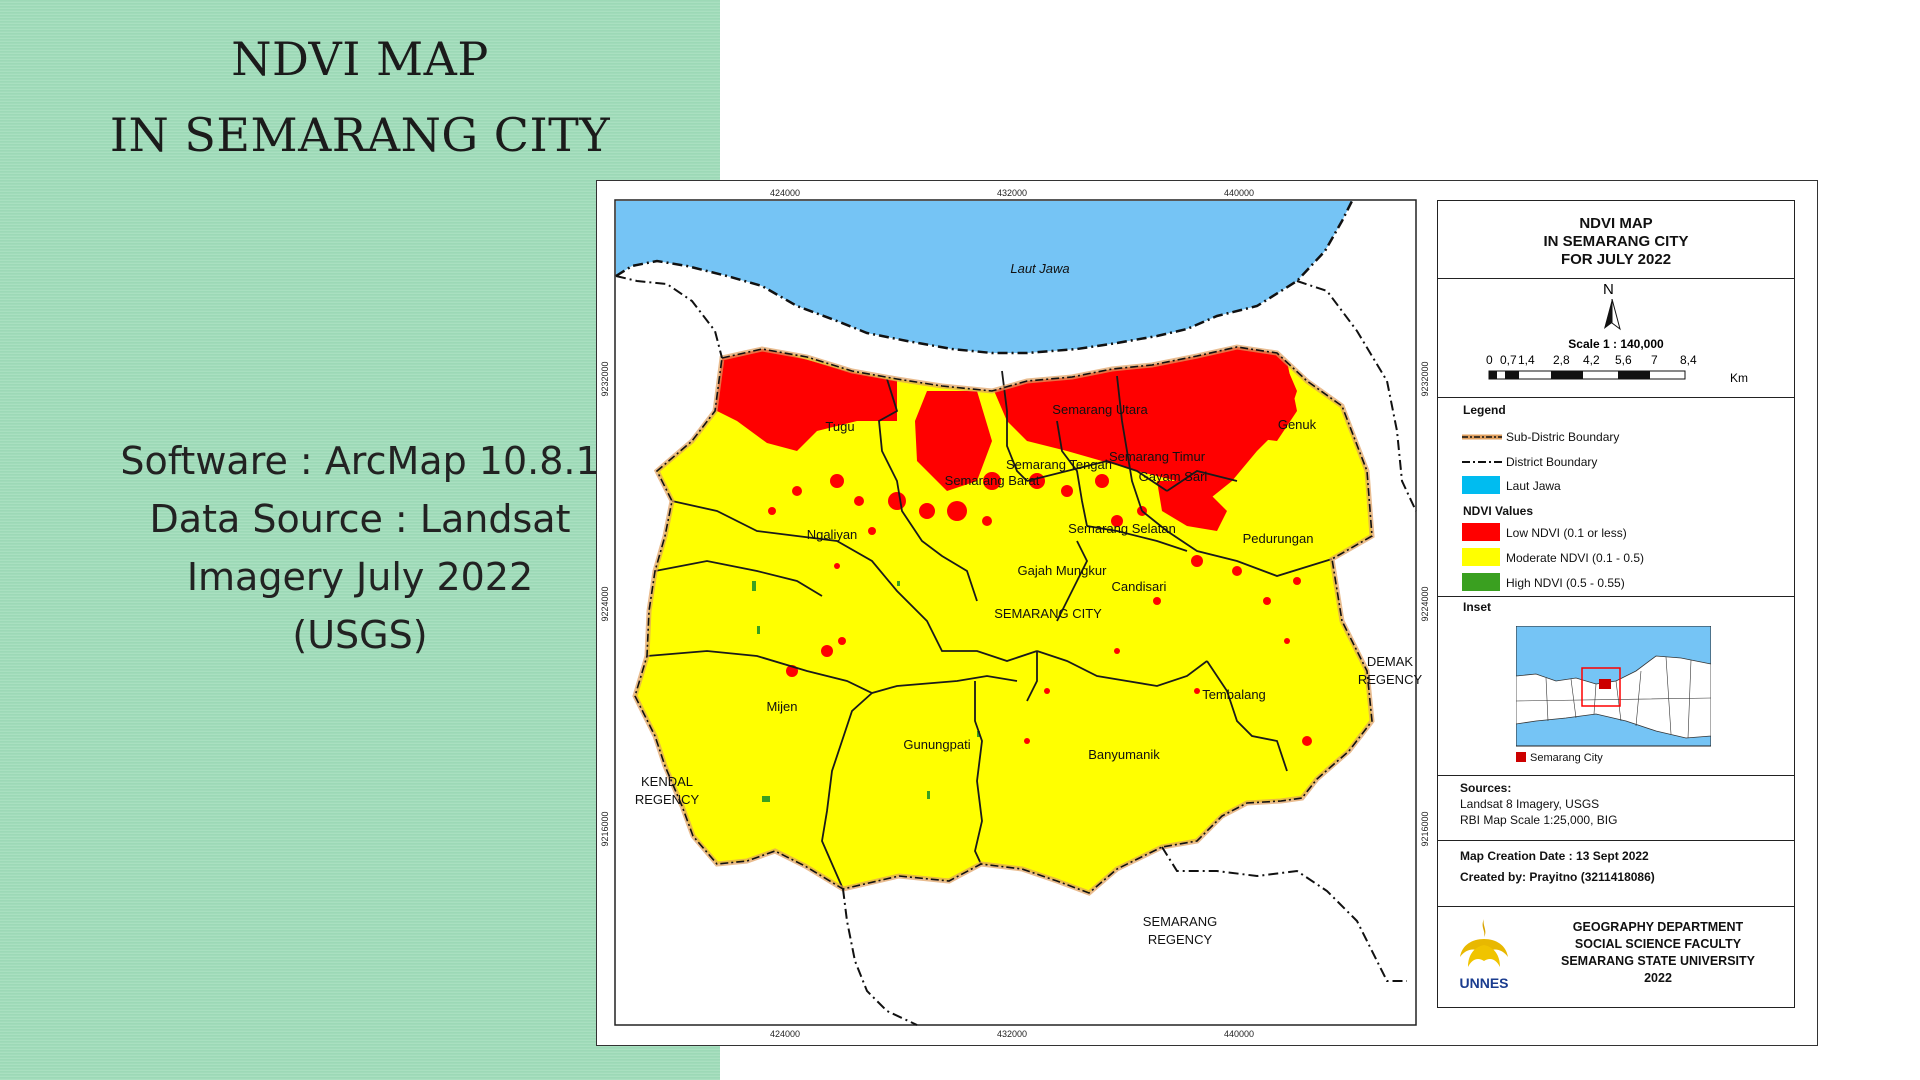 This screenshot has height=1080, width=1920. I want to click on right-tick: 9232000, so click(1425, 378).